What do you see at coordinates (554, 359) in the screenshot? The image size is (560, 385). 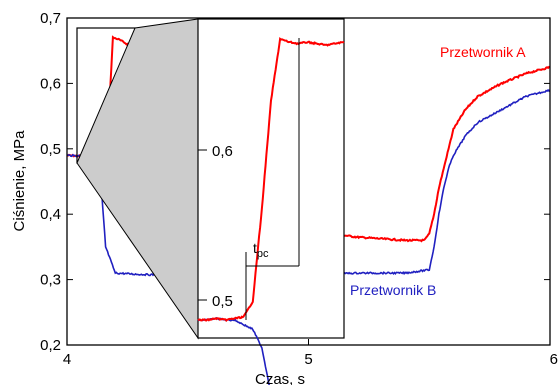 I see `x-tick-label: 6` at bounding box center [554, 359].